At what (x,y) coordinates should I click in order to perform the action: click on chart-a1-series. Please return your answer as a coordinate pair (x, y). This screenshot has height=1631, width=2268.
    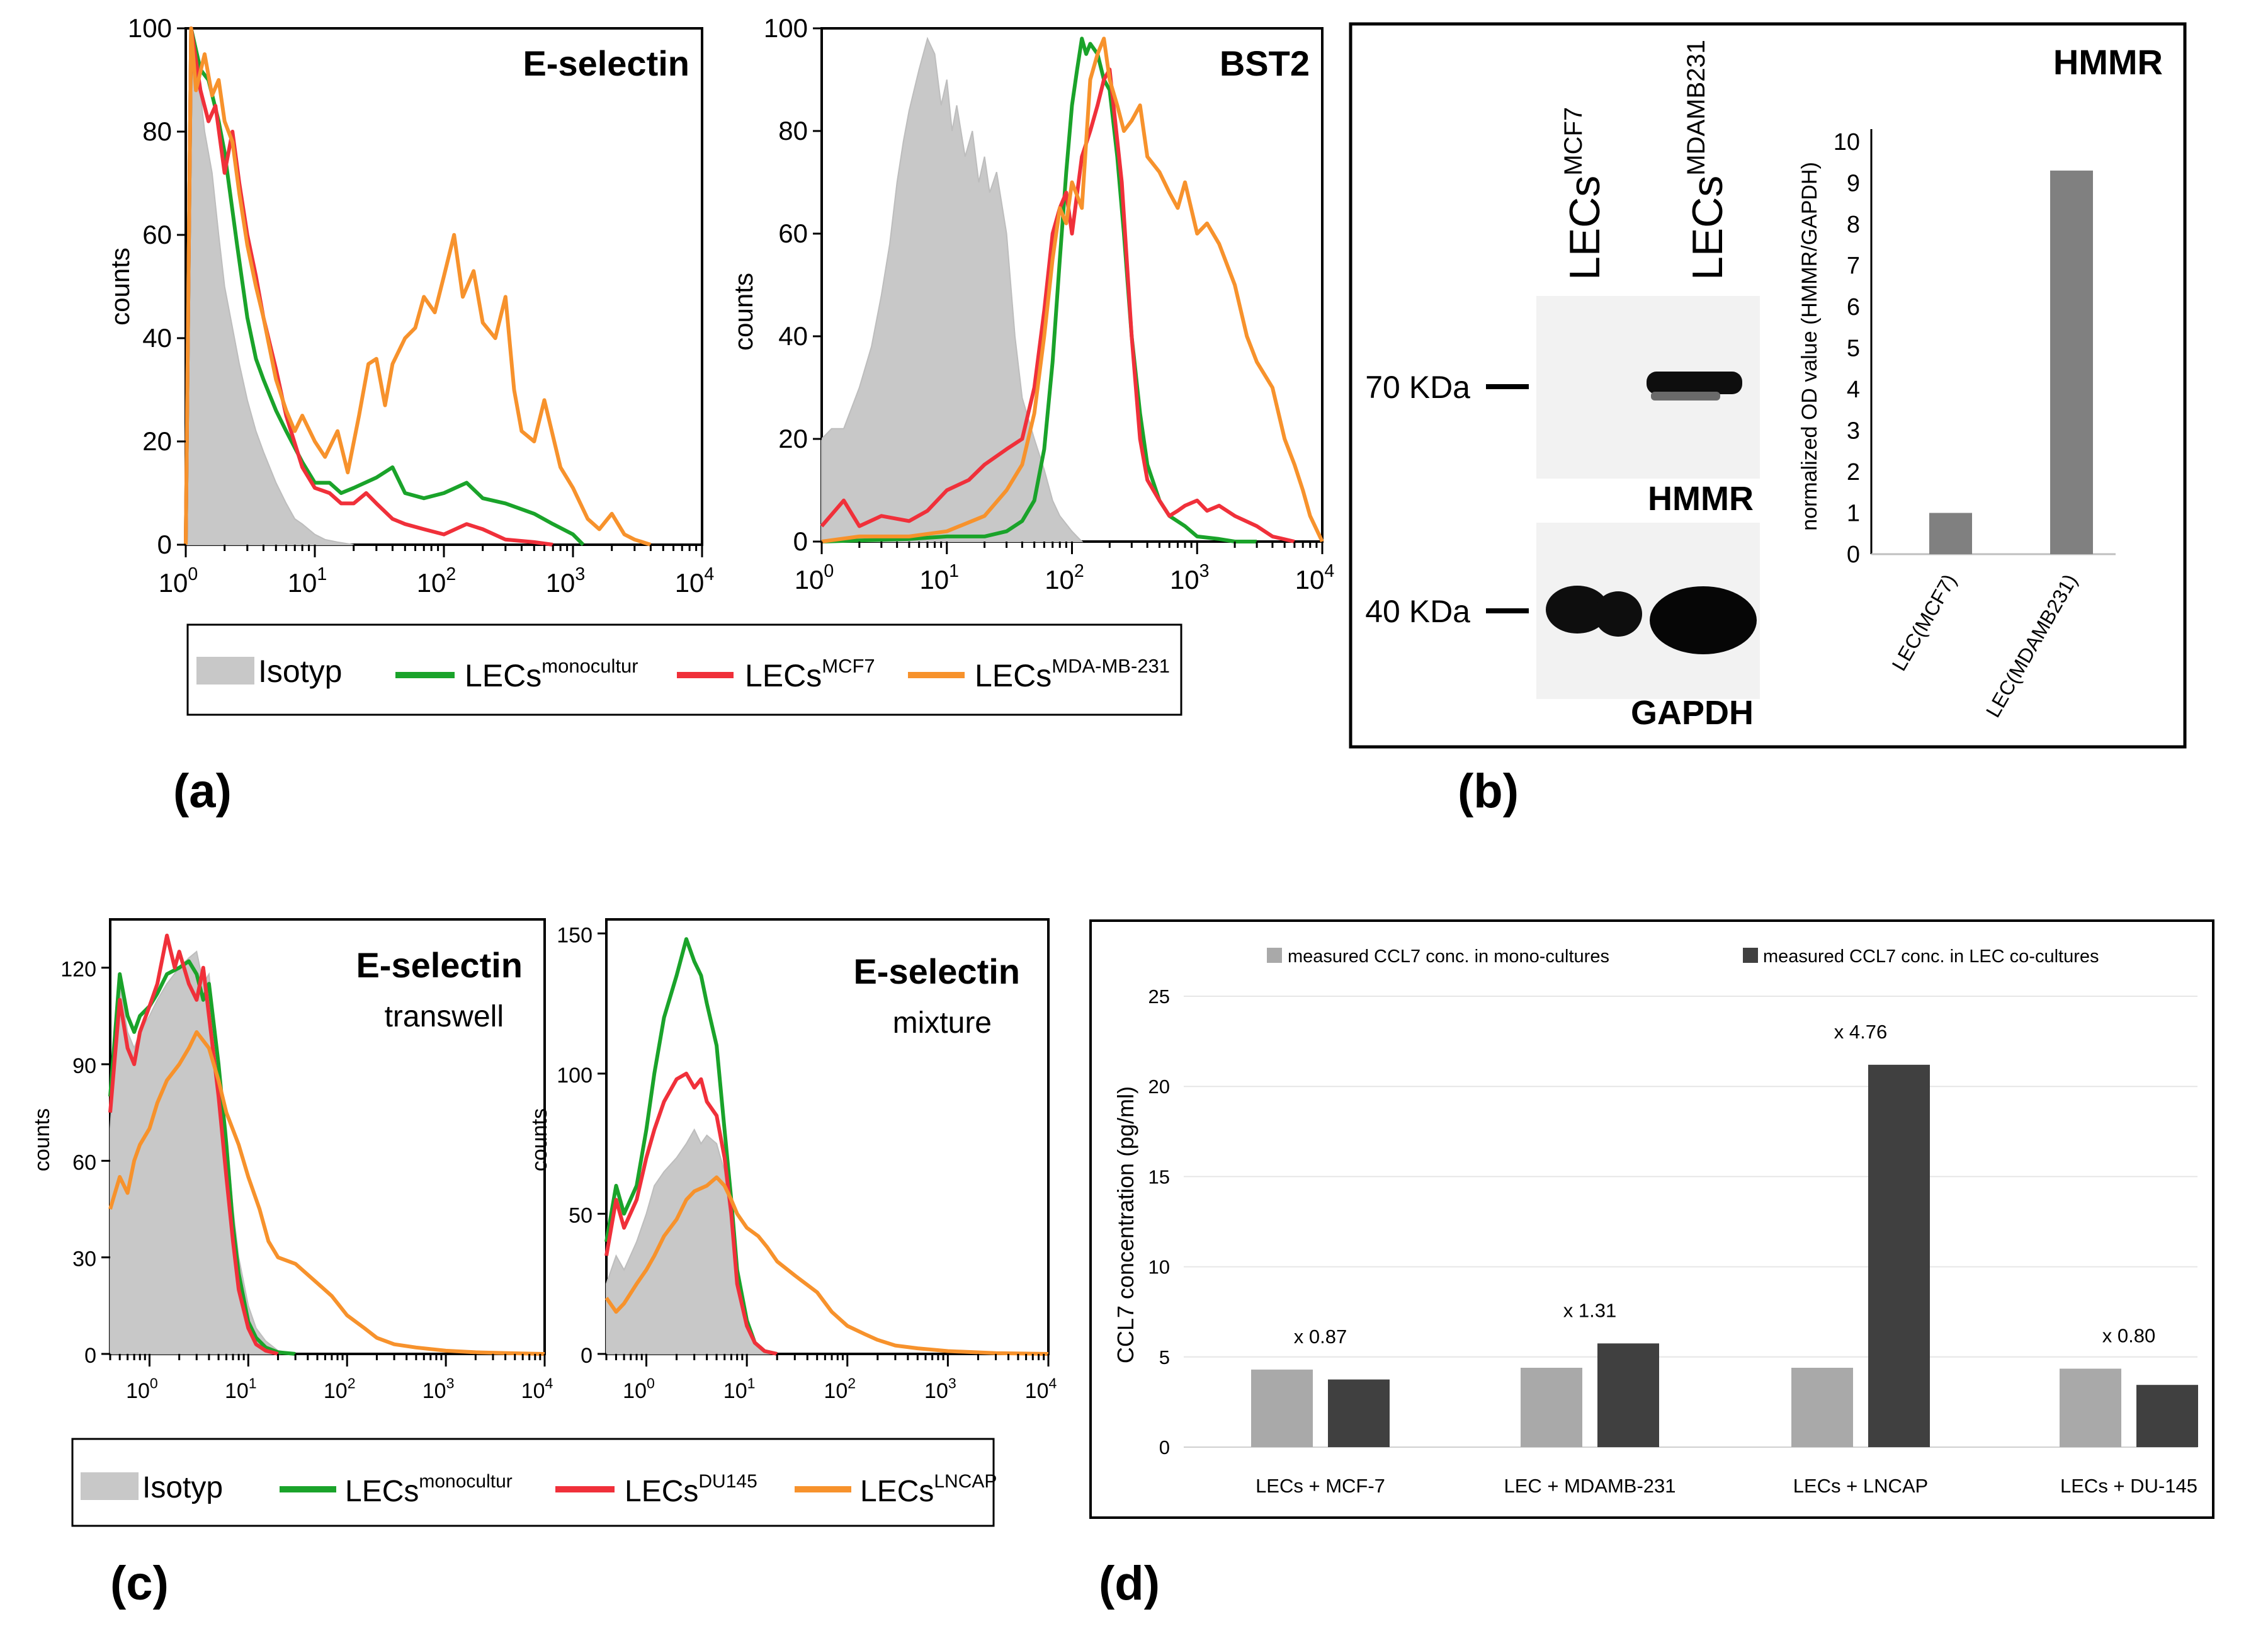
    Looking at the image, I should click on (418, 286).